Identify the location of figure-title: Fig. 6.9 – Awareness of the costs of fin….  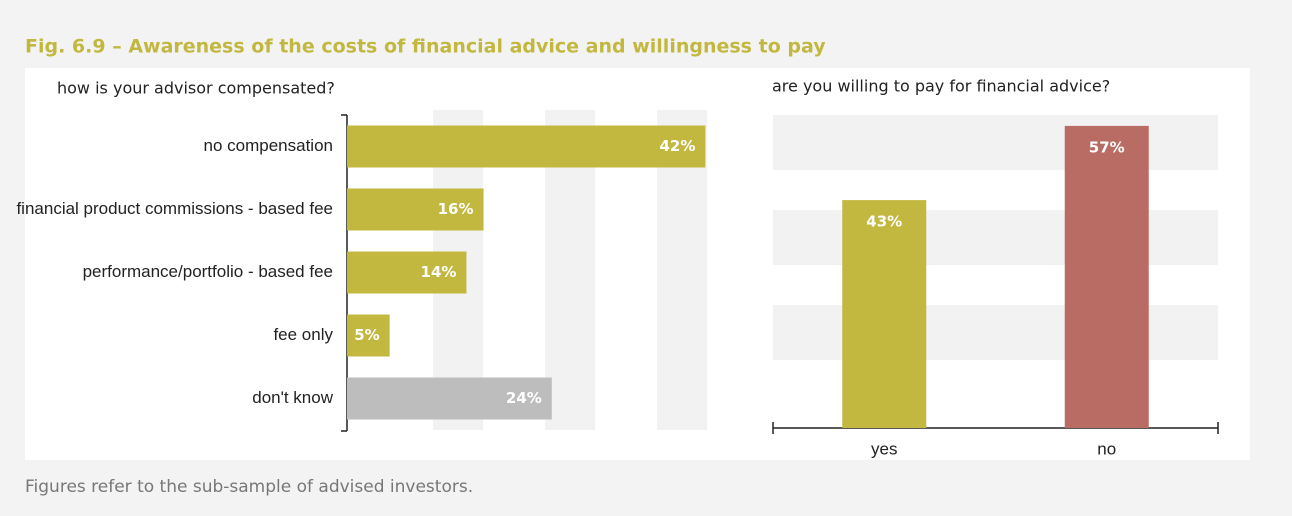
(425, 47).